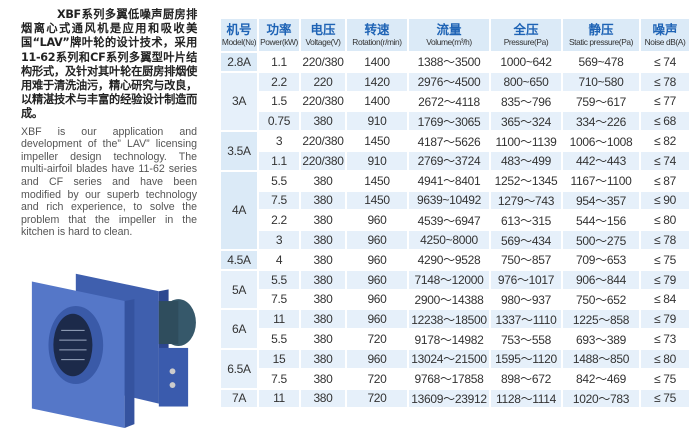 Image resolution: width=700 pixels, height=438 pixels. I want to click on cell-power: 0.75, so click(279, 121).